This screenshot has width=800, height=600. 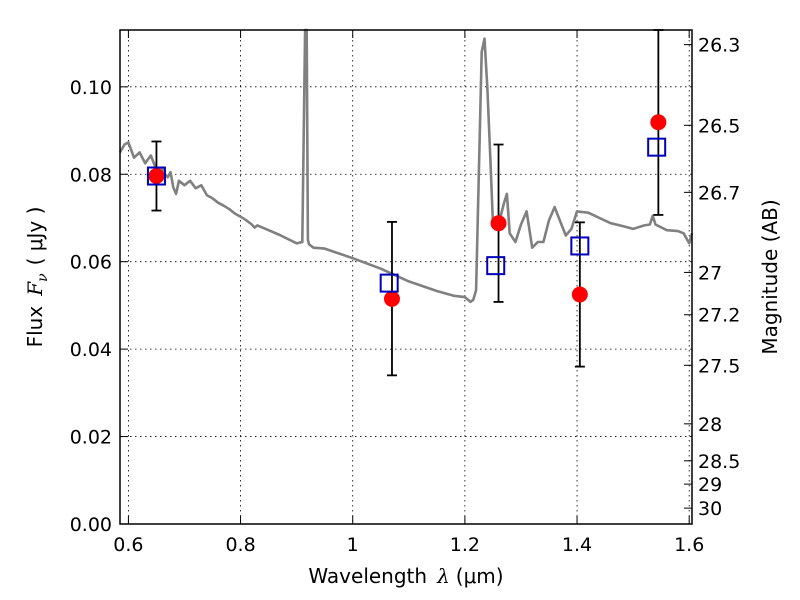 I want to click on x-axis-label-text: Wavelength, so click(x=367, y=576).